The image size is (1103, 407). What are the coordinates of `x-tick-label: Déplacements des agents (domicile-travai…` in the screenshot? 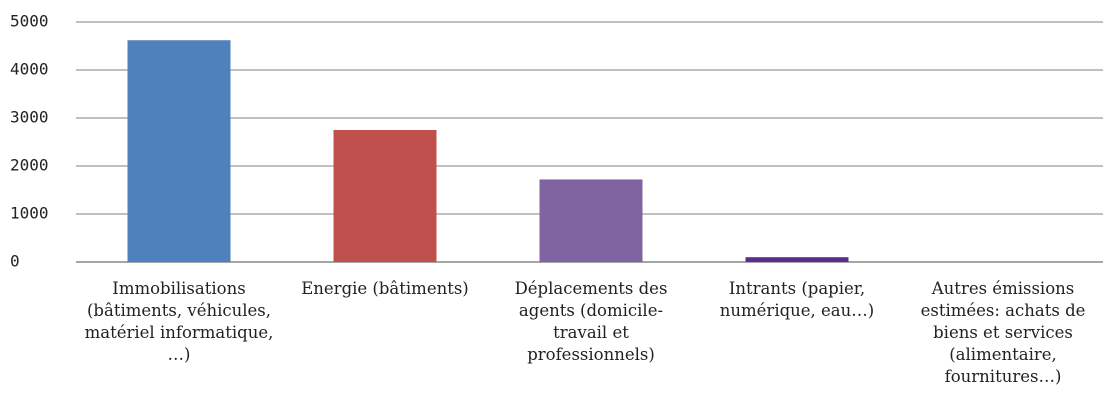 It's located at (591, 321).